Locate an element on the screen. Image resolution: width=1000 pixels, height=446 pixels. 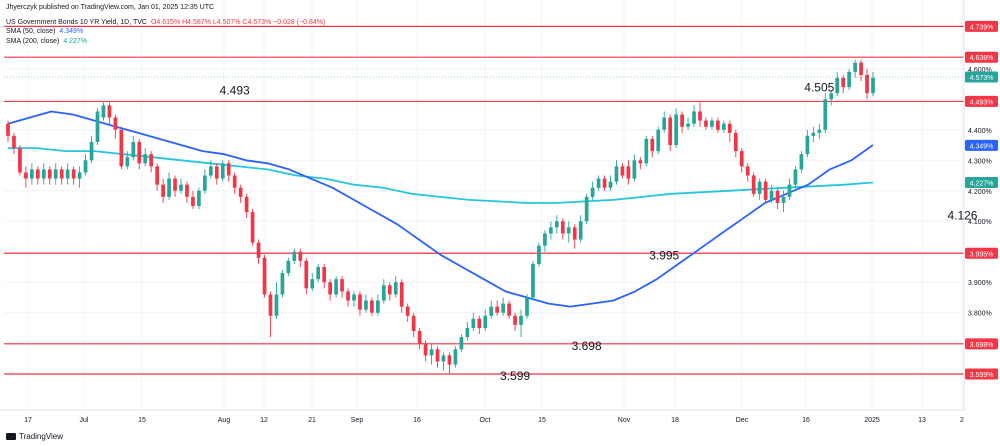
x-tick-label: 13 is located at coordinates (922, 420).